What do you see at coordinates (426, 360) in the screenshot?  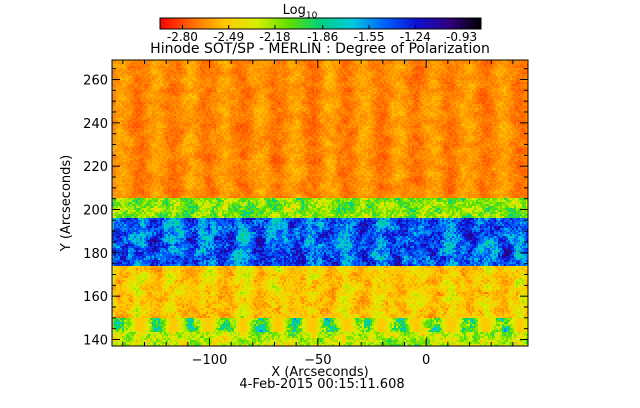 I see `x-tick-label: 0` at bounding box center [426, 360].